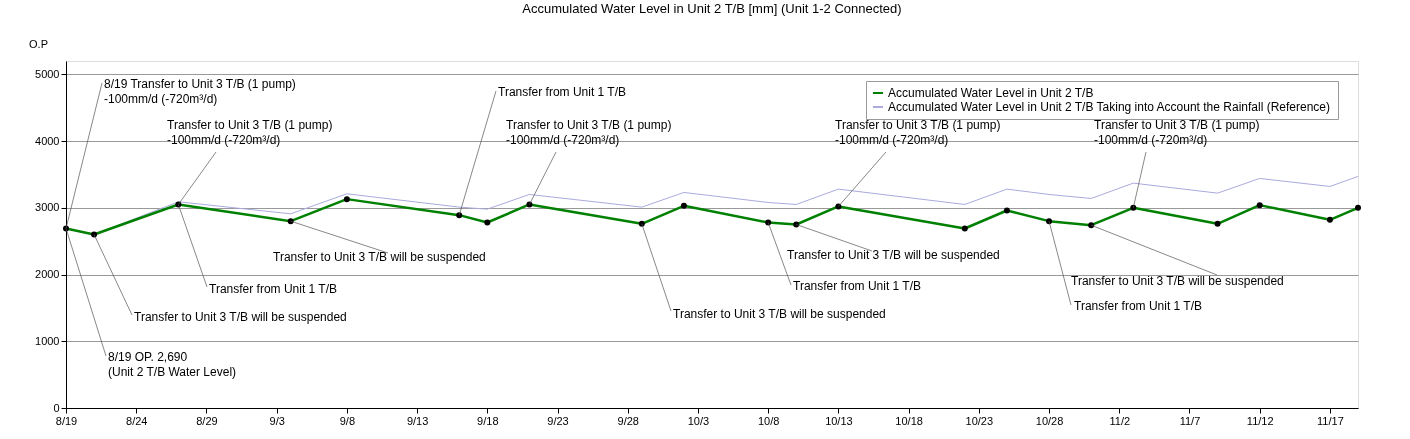 Image resolution: width=1410 pixels, height=439 pixels. Describe the element at coordinates (1330, 420) in the screenshot. I see `x-tick-label: 11/17` at that location.